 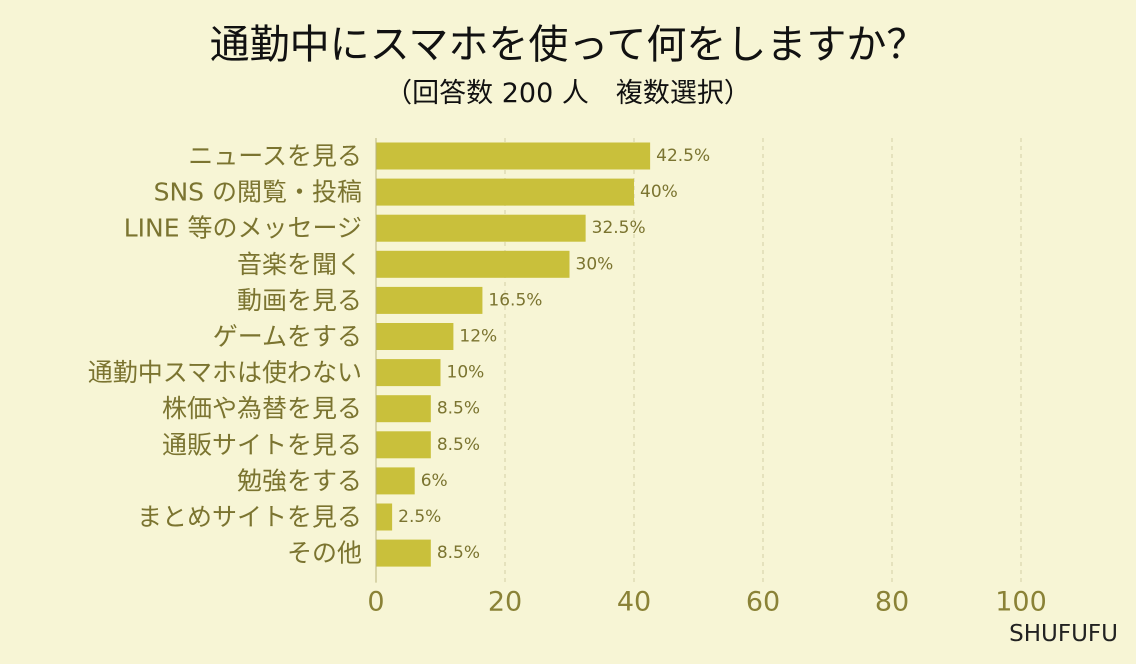 What do you see at coordinates (458, 409) in the screenshot?
I see `value-label-7: 8.5%` at bounding box center [458, 409].